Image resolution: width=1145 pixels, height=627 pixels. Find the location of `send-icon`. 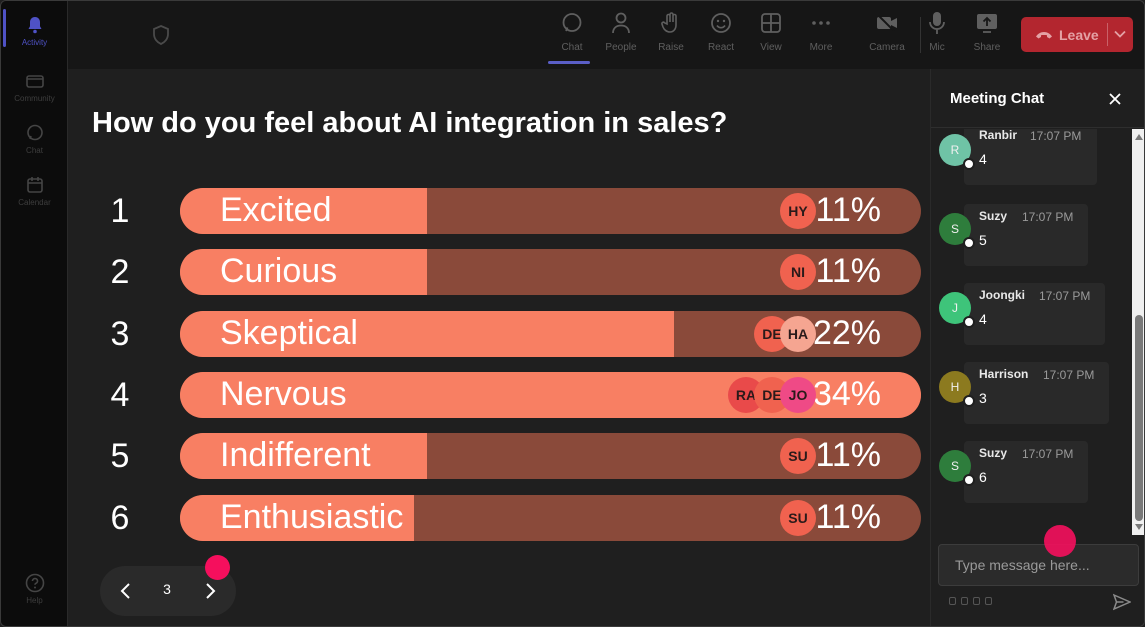

send-icon is located at coordinates (1122, 602).